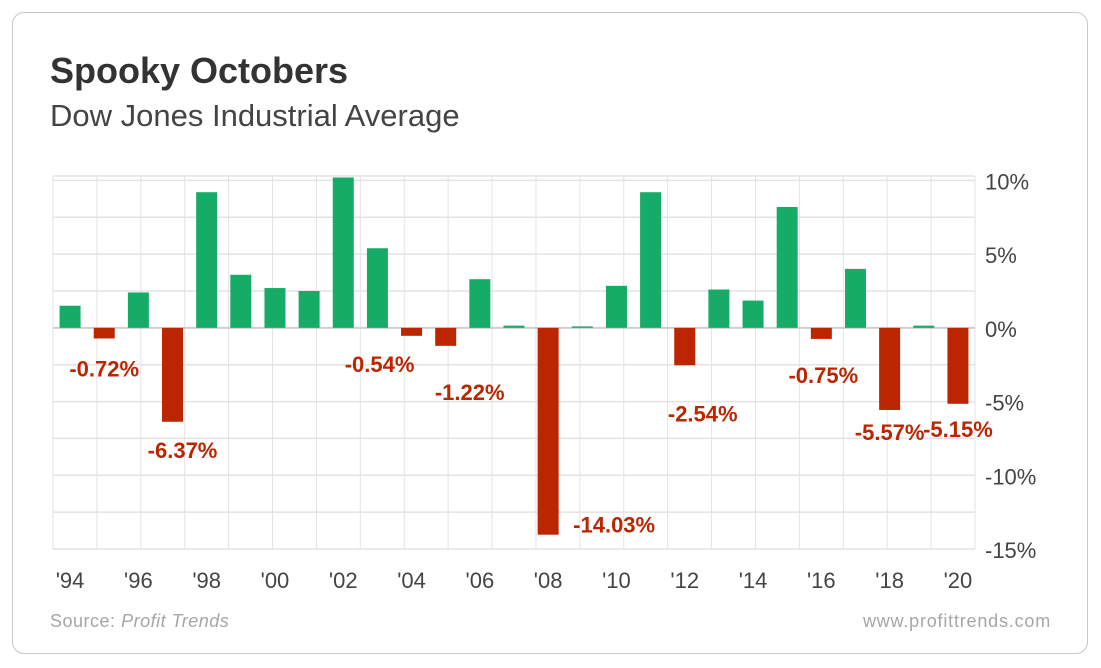 The image size is (1101, 668). What do you see at coordinates (1001, 329) in the screenshot?
I see `y-tick-label: 0%` at bounding box center [1001, 329].